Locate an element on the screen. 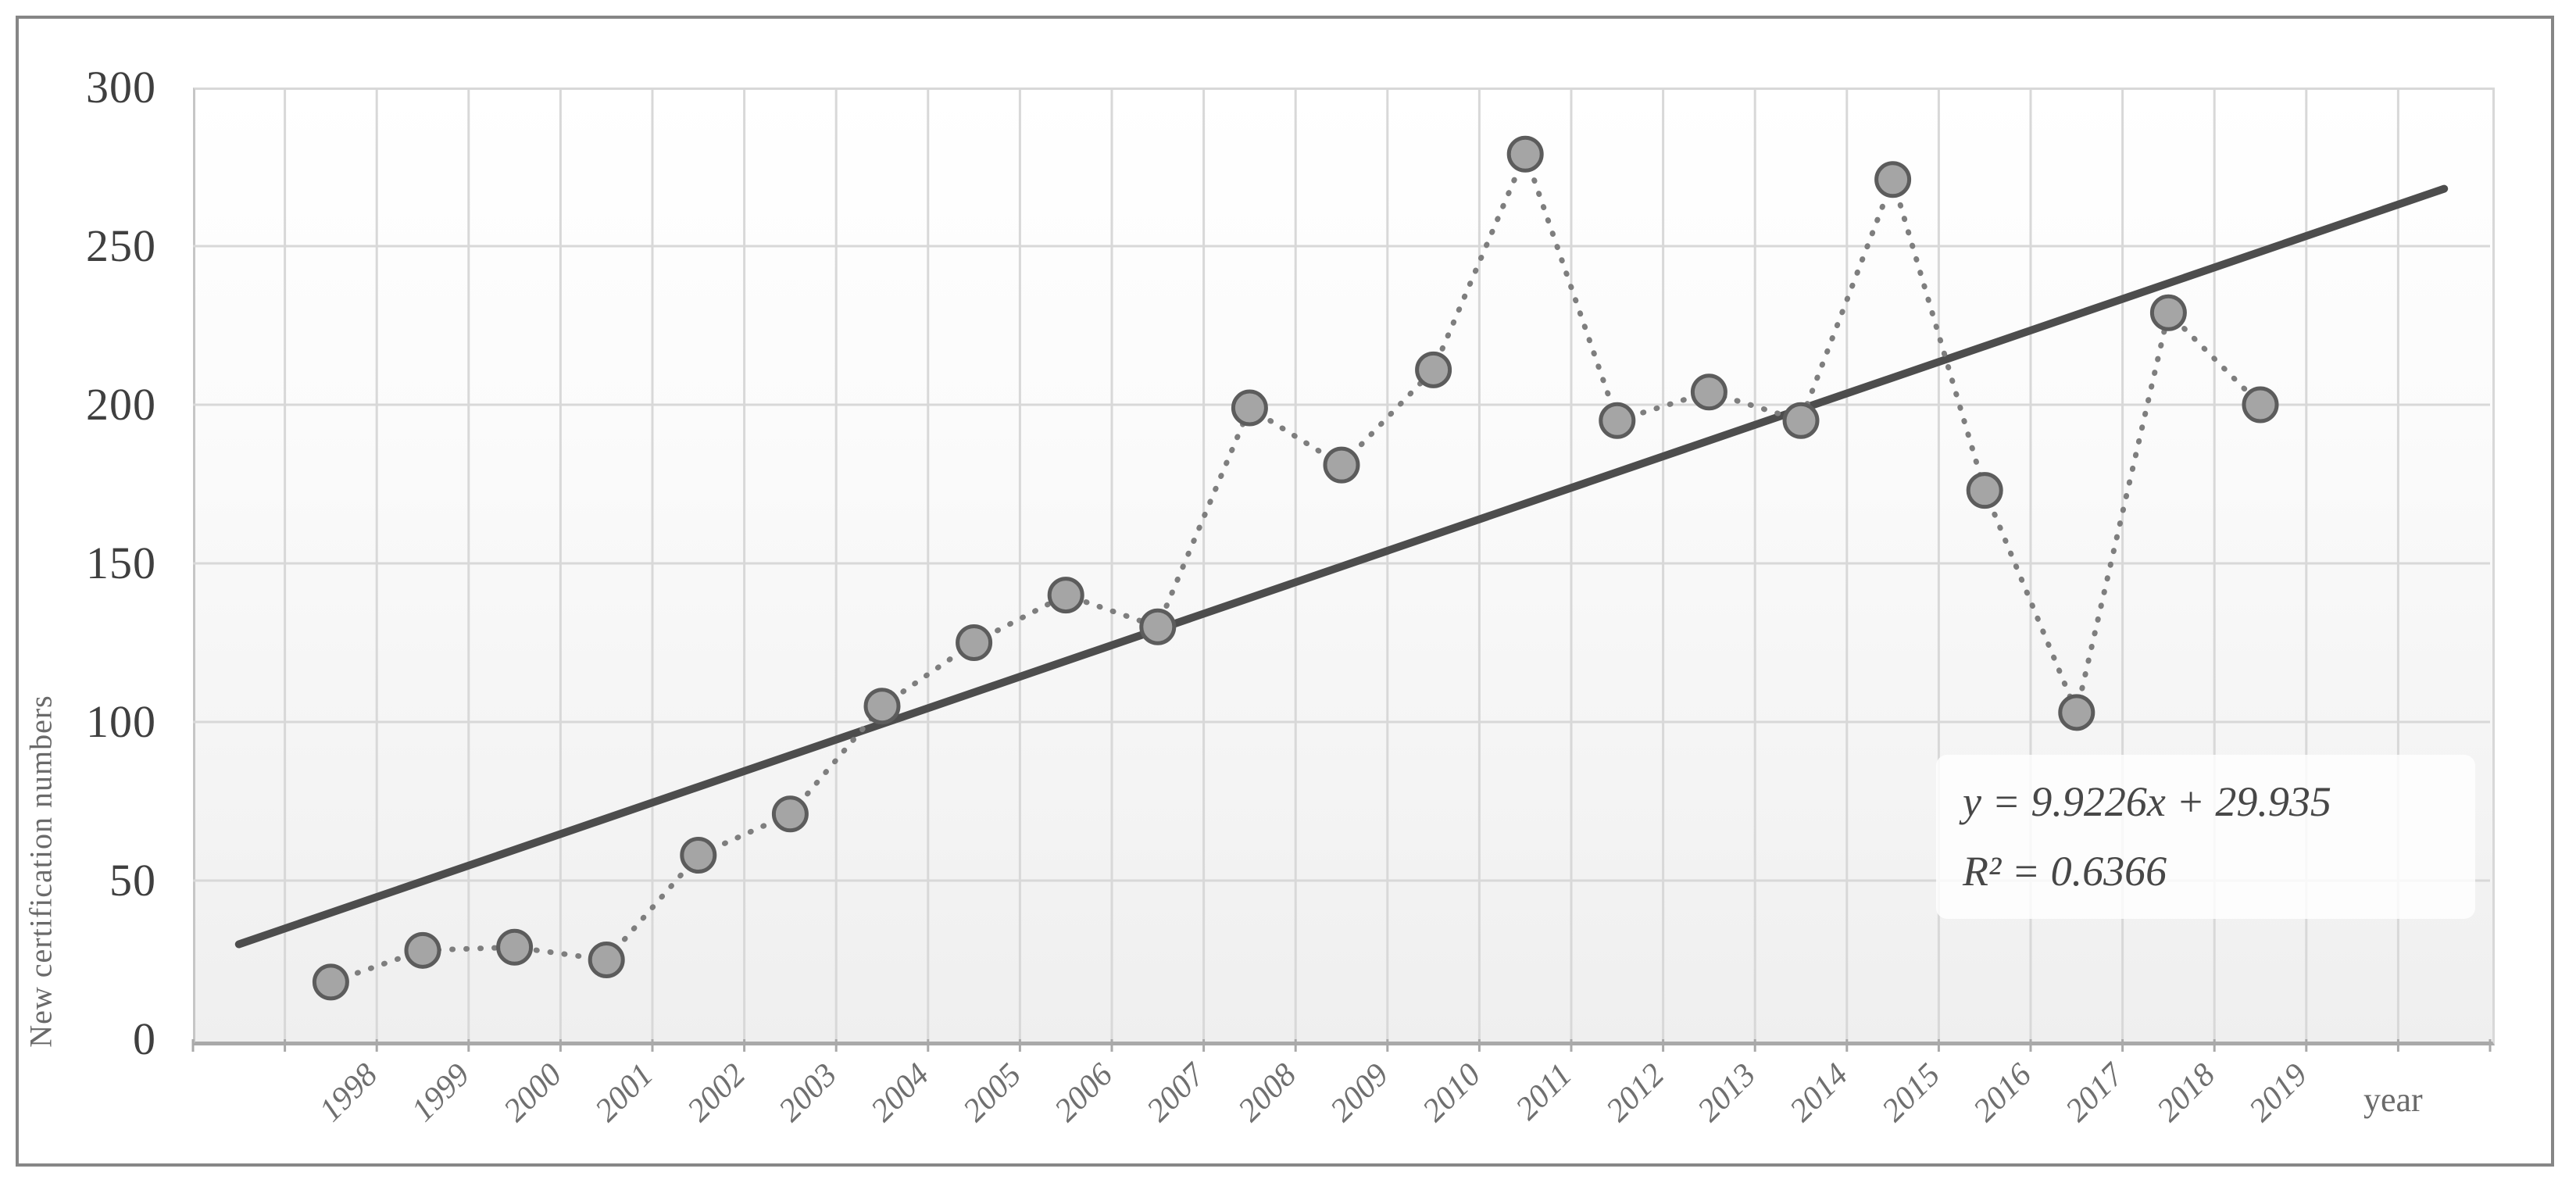  y-axis-tick-label: 200 is located at coordinates (121, 404).